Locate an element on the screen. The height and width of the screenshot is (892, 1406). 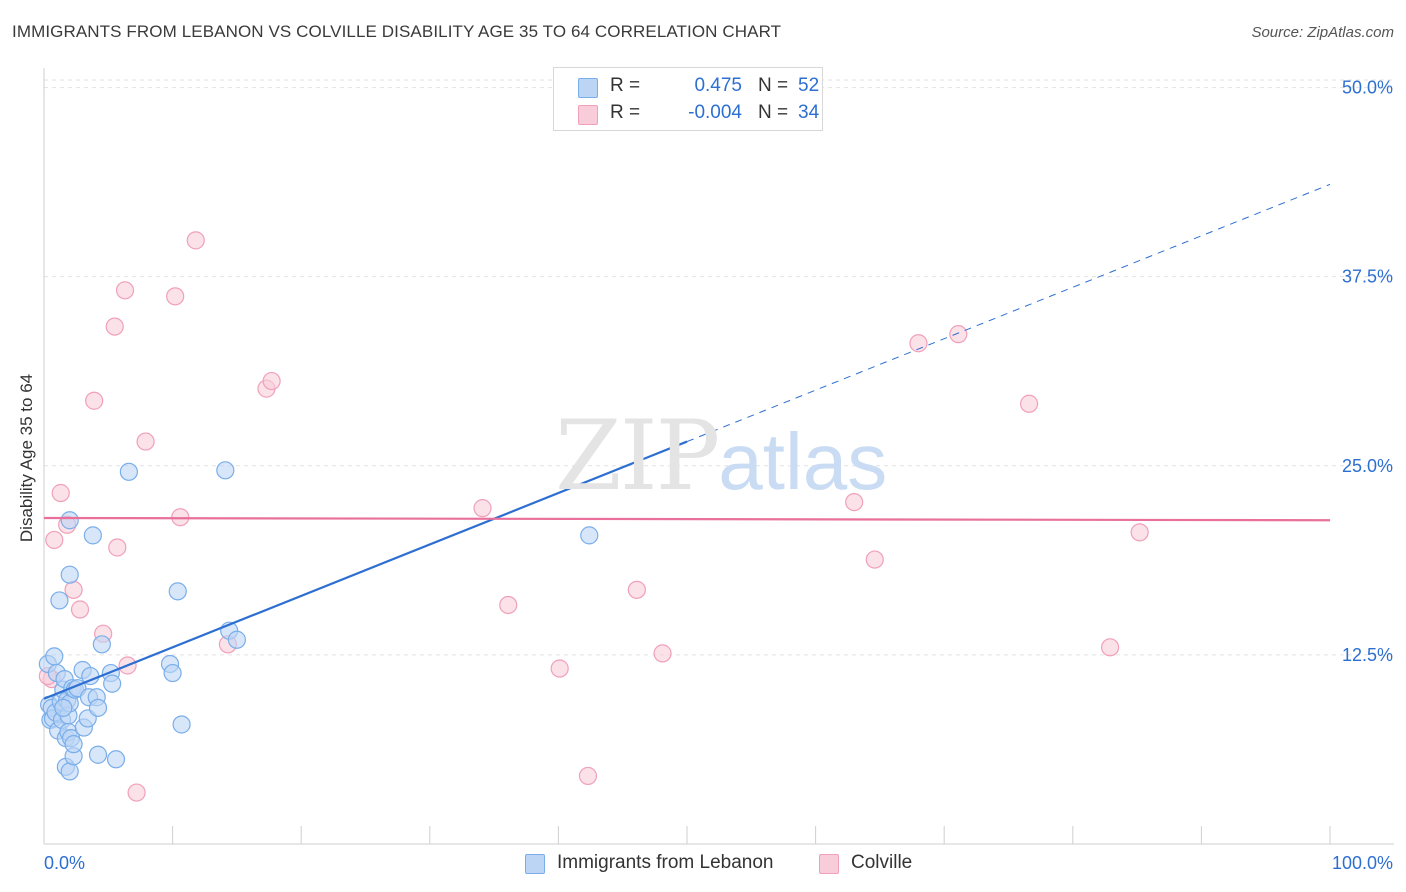
legend-r-value: -0.004 is located at coordinates (715, 112).